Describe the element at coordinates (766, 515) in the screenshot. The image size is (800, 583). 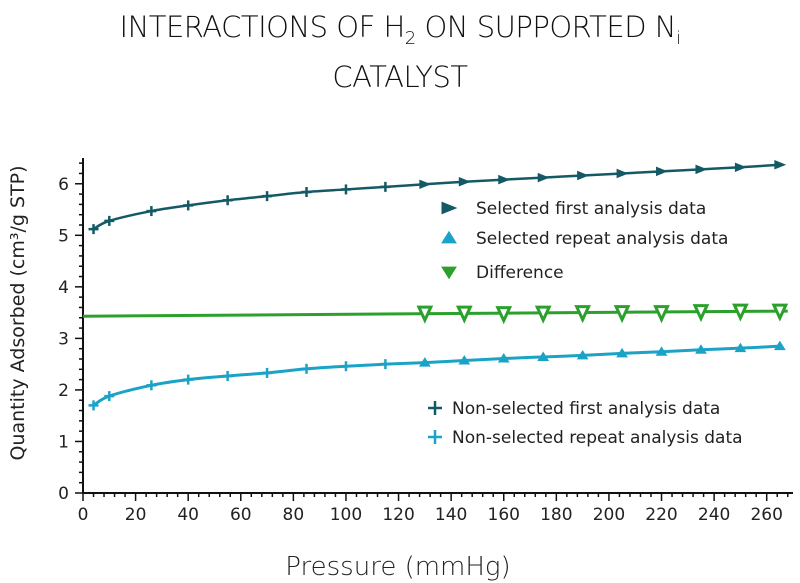
I see `x-tick-label: 260` at that location.